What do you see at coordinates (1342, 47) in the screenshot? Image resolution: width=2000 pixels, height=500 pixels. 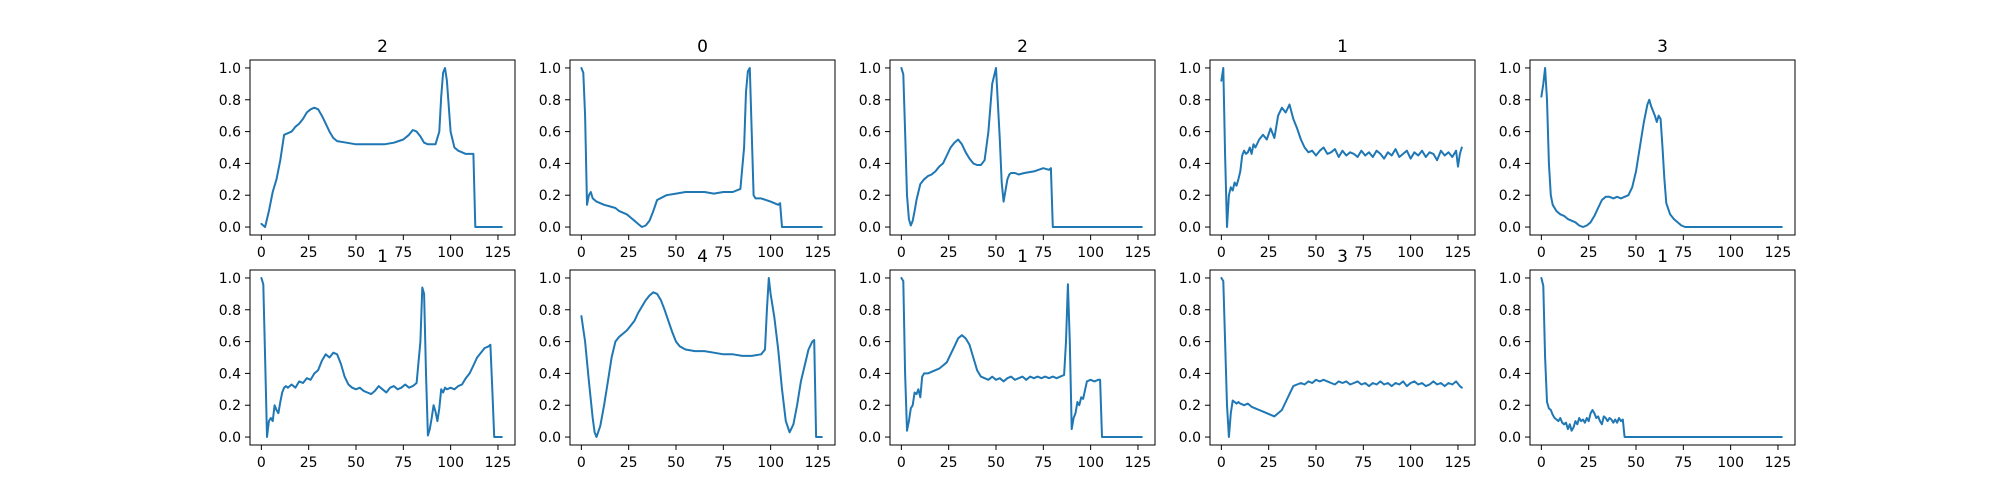 I see `subplot-title: 1` at bounding box center [1342, 47].